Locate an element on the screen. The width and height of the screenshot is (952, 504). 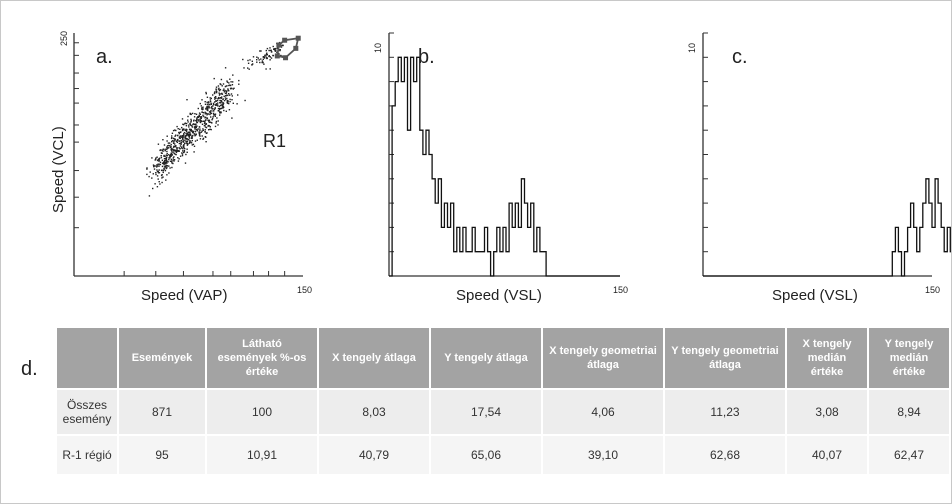
table-cell: 39,10 is located at coordinates (603, 455).